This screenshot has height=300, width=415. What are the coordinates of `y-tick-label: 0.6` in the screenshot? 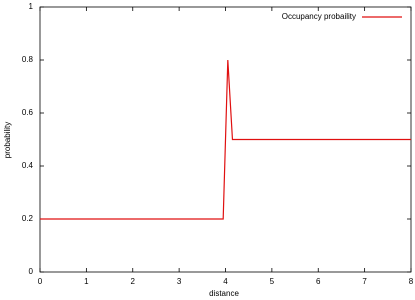 It's located at (28, 112).